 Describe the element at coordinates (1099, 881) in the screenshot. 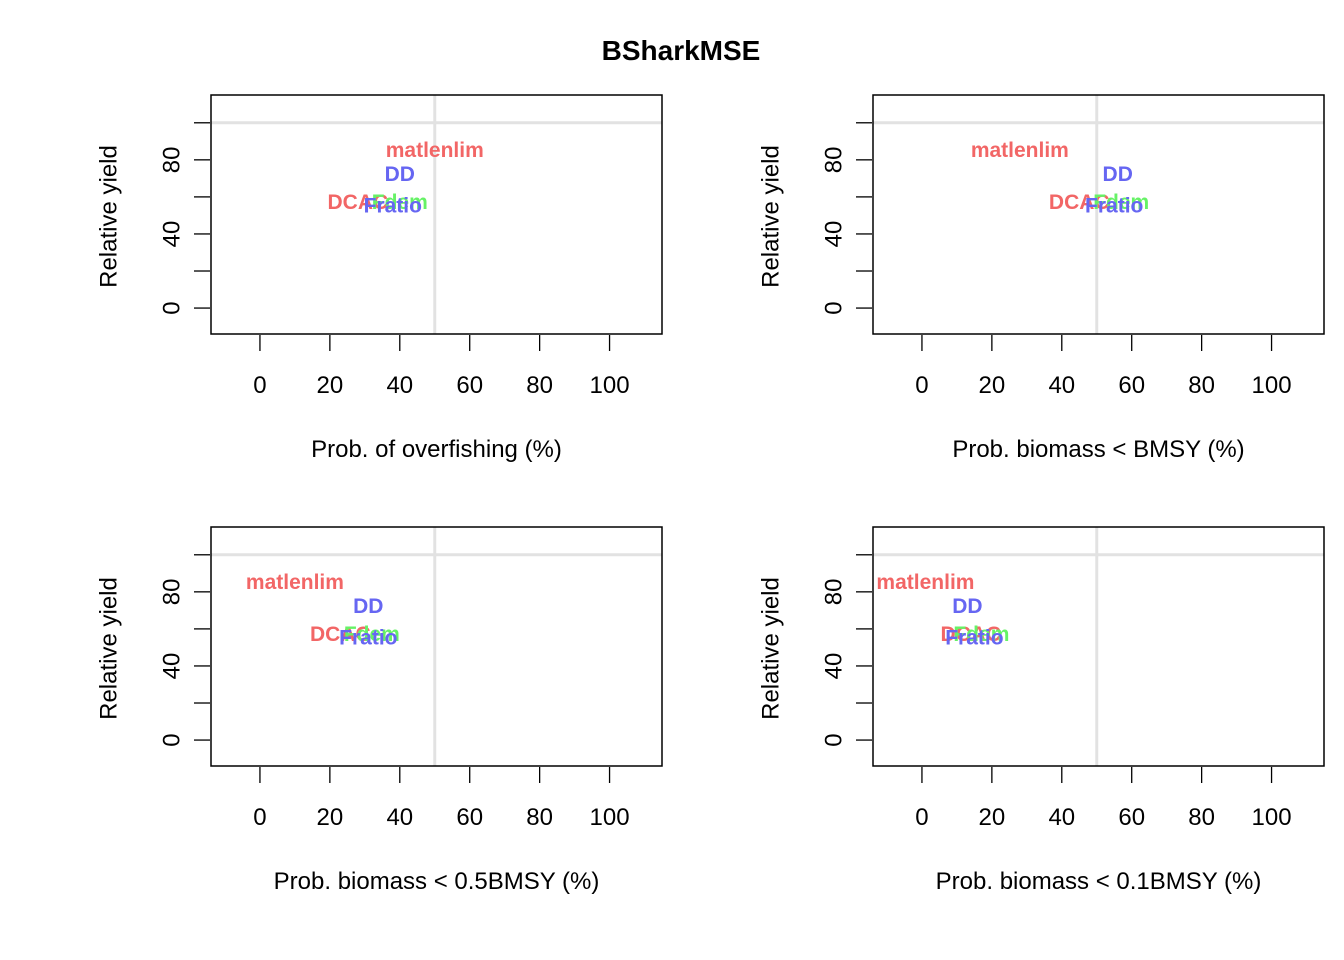

I see `x-axis-label: Prob. biomass < 0.1BMSY (%)` at that location.